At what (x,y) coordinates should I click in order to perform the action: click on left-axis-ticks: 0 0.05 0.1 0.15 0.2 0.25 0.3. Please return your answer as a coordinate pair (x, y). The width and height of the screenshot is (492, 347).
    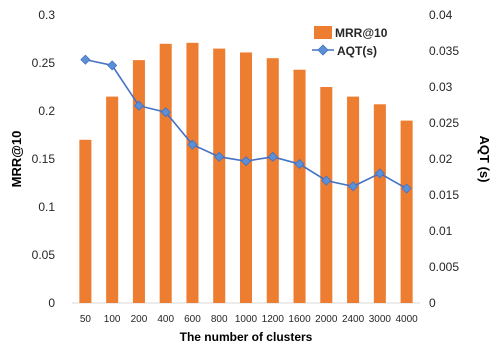
    Looking at the image, I should click on (44, 159).